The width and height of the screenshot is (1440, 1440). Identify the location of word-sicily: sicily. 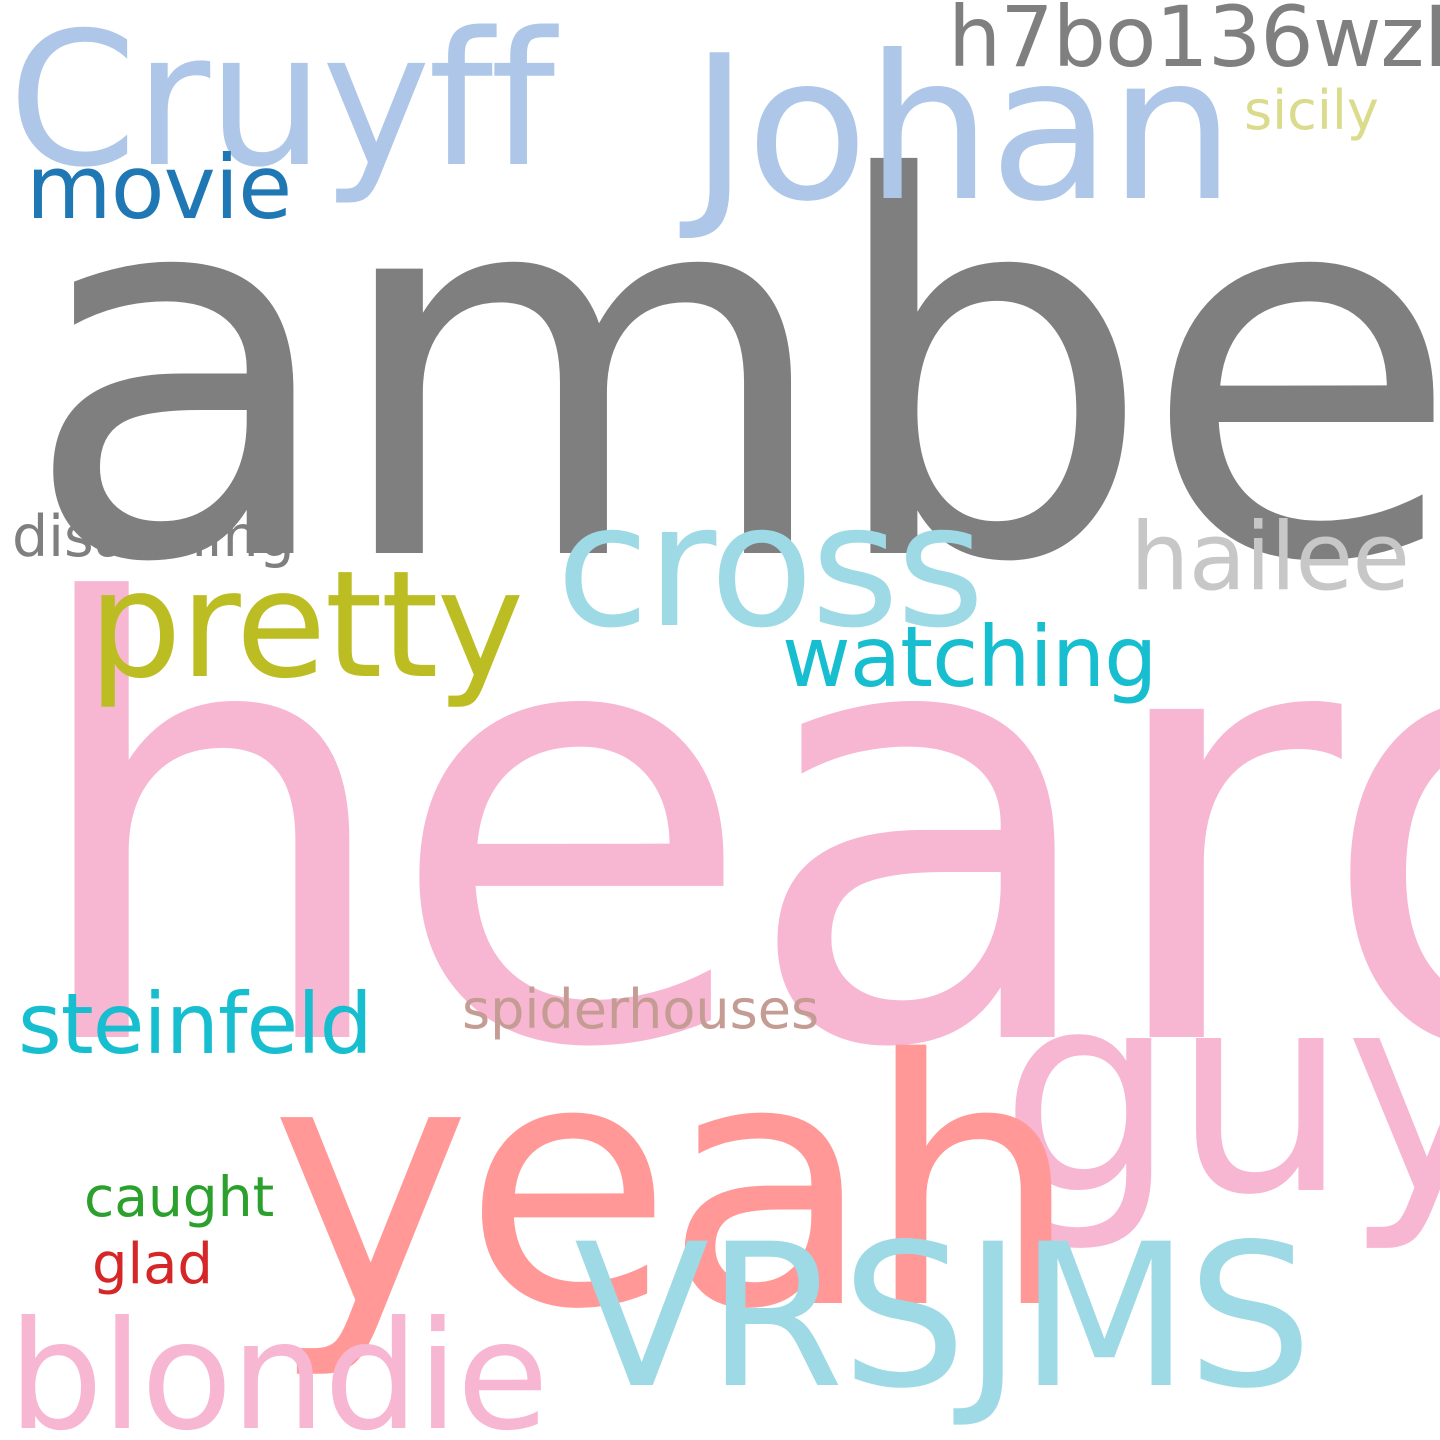
(1311, 110).